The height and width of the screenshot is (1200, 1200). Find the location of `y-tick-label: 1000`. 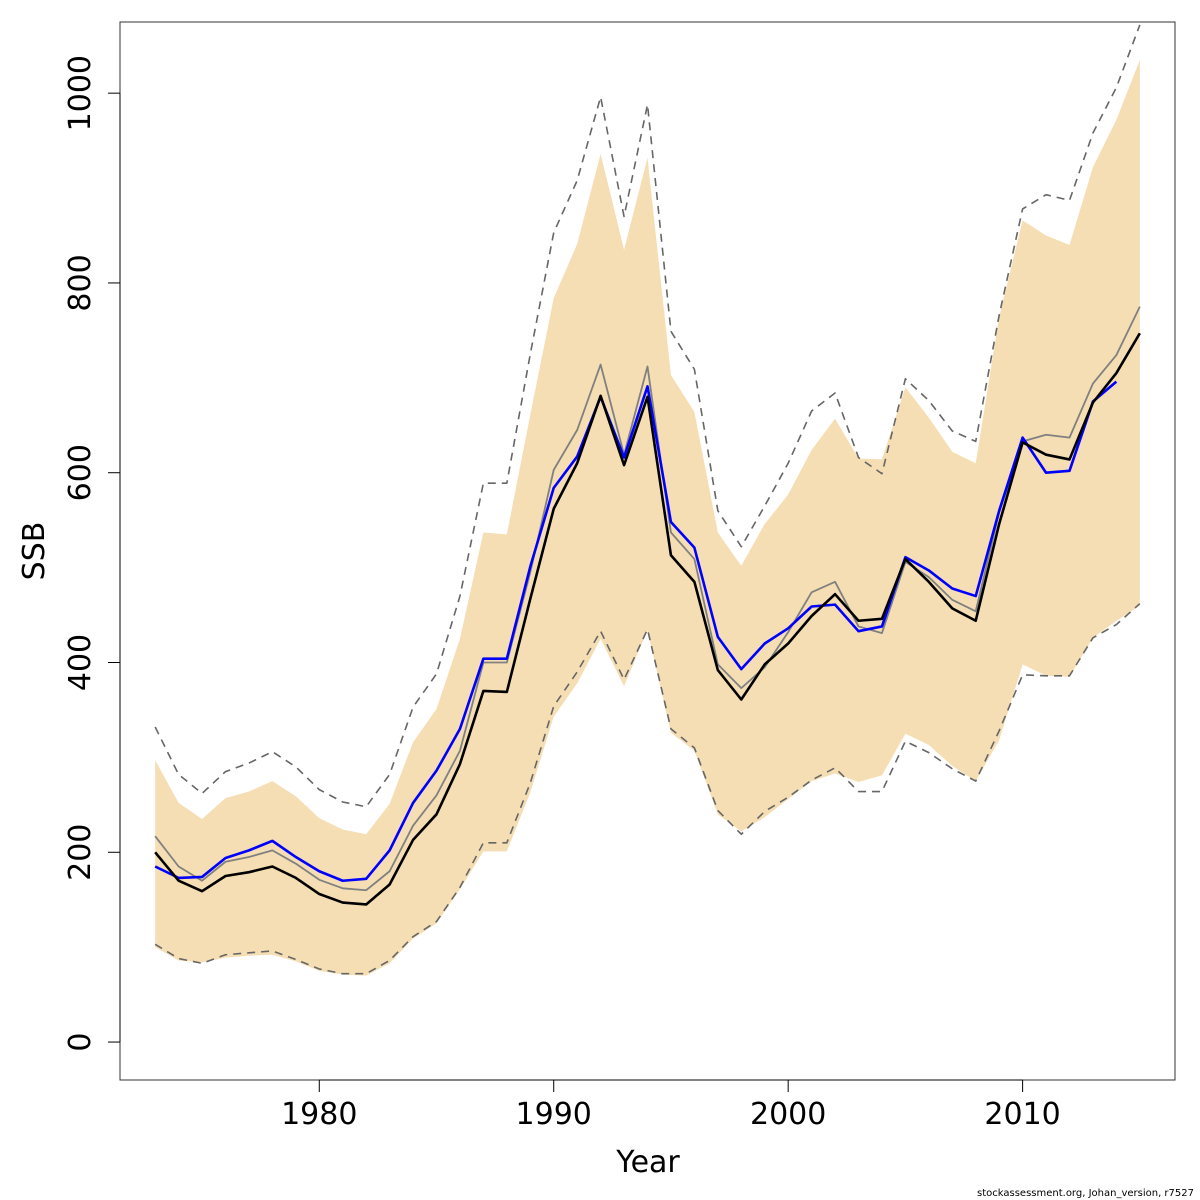

y-tick-label: 1000 is located at coordinates (80, 93).